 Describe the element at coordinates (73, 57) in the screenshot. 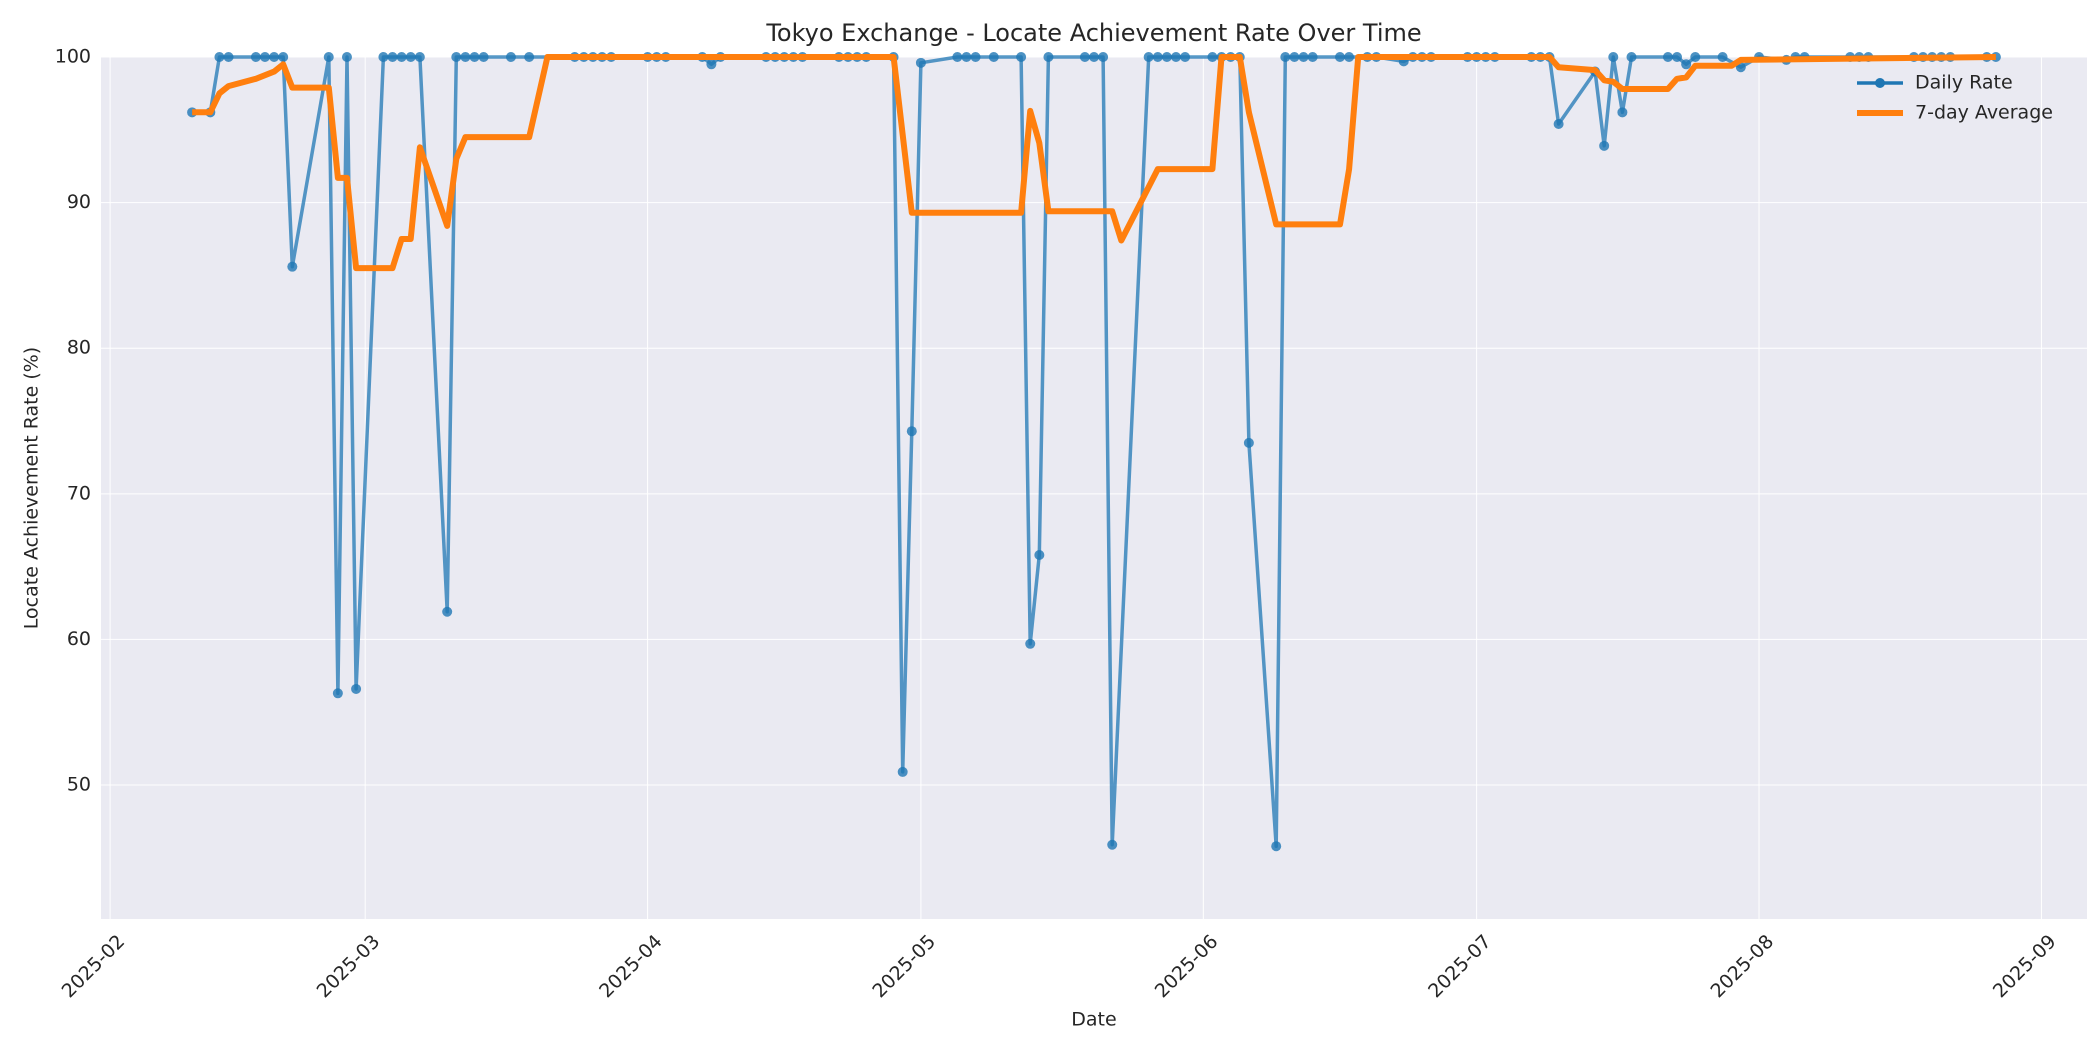

I see `y-tick-label: 100` at that location.